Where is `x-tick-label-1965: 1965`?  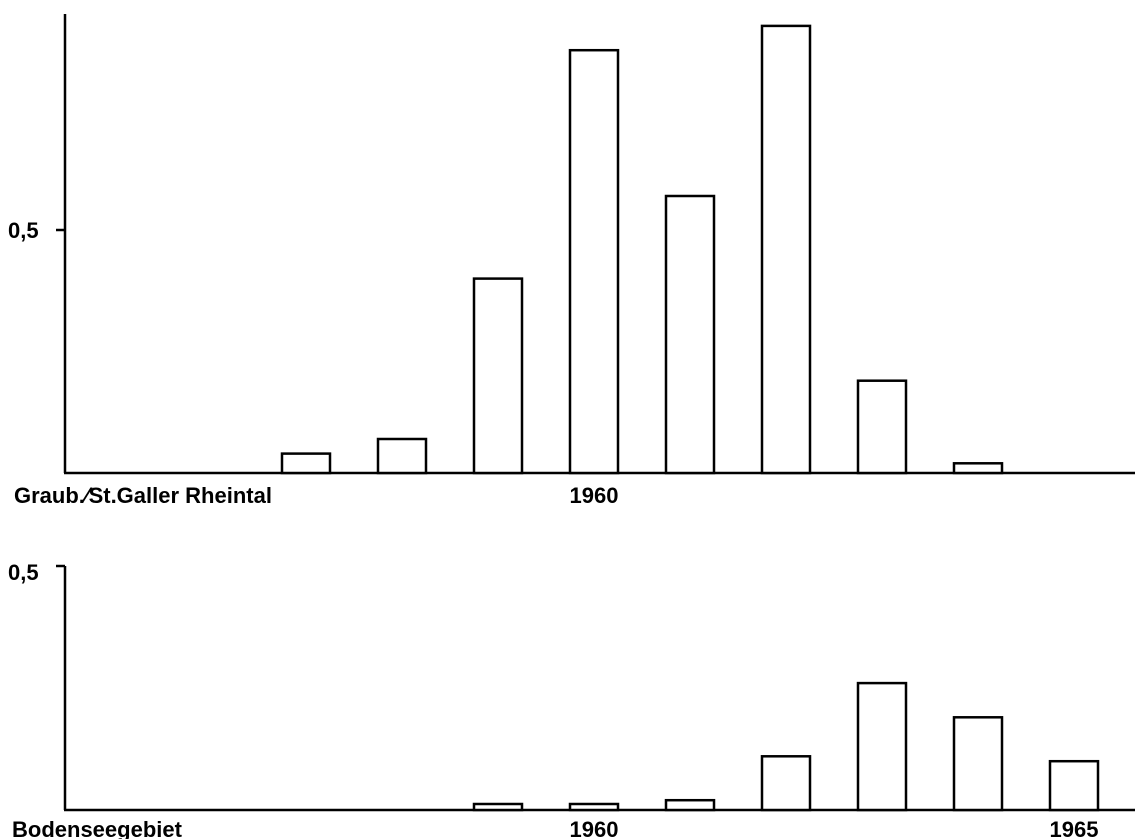
x-tick-label-1965: 1965 is located at coordinates (1074, 828).